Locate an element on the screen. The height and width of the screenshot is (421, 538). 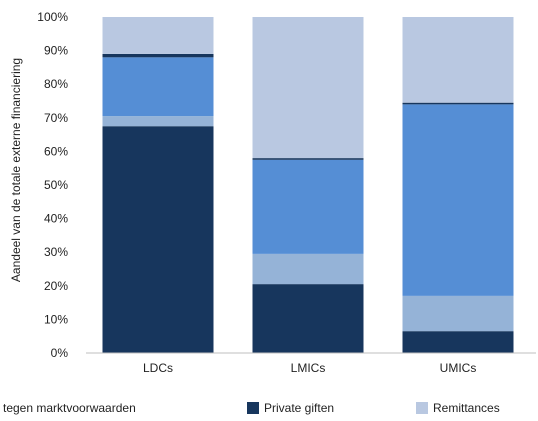
legend-item-remittances: Remittances is located at coordinates (458, 408).